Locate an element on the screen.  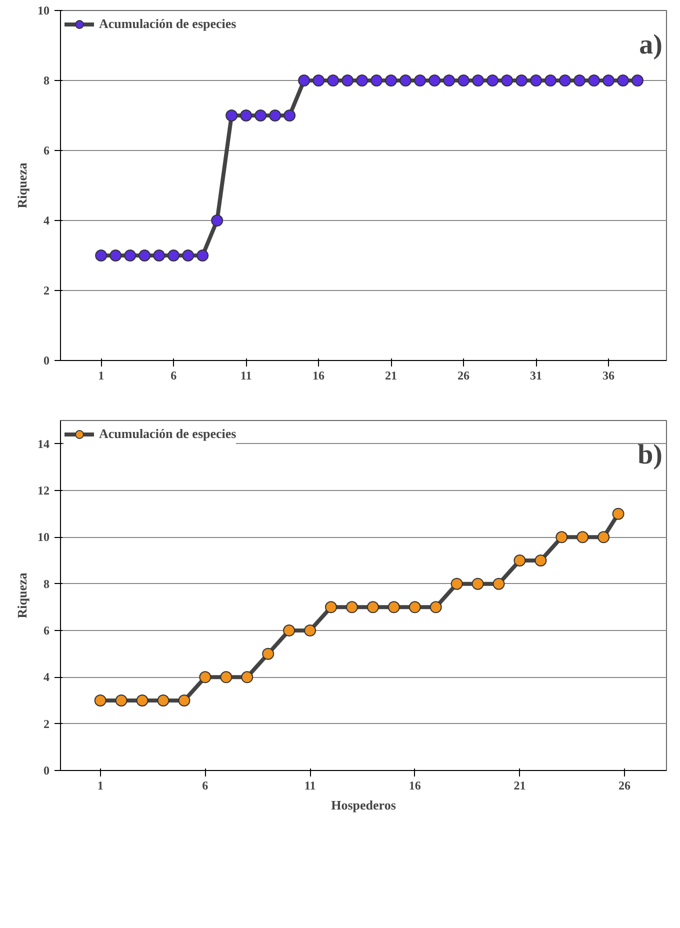
annotation: b) is located at coordinates (650, 455).